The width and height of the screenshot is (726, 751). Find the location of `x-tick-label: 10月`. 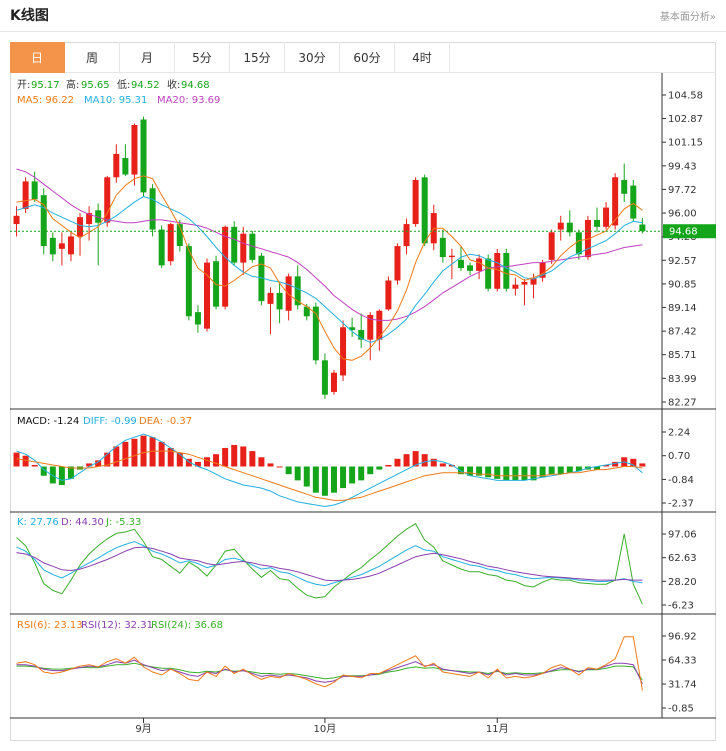

x-tick-label: 10月 is located at coordinates (325, 729).